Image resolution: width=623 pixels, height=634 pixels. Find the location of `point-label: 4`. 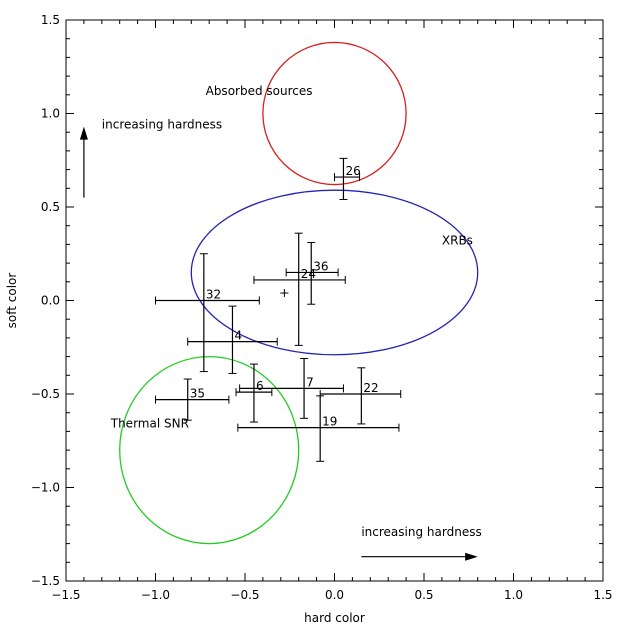

point-label: 4 is located at coordinates (238, 336).